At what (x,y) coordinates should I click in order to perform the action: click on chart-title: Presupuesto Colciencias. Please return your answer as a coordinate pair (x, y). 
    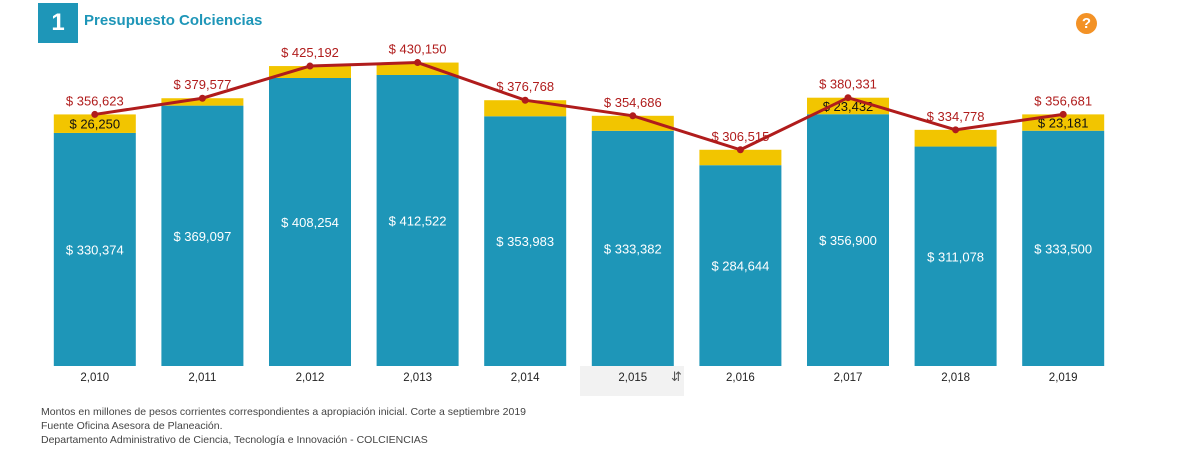
    Looking at the image, I should click on (173, 20).